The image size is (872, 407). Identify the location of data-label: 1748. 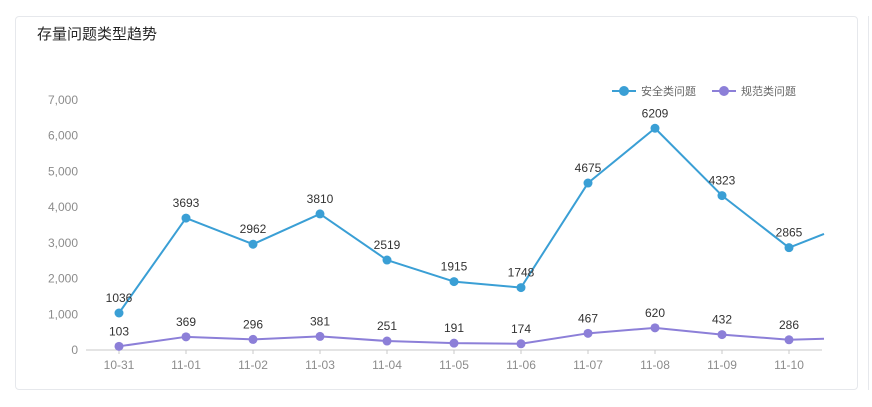
(521, 273).